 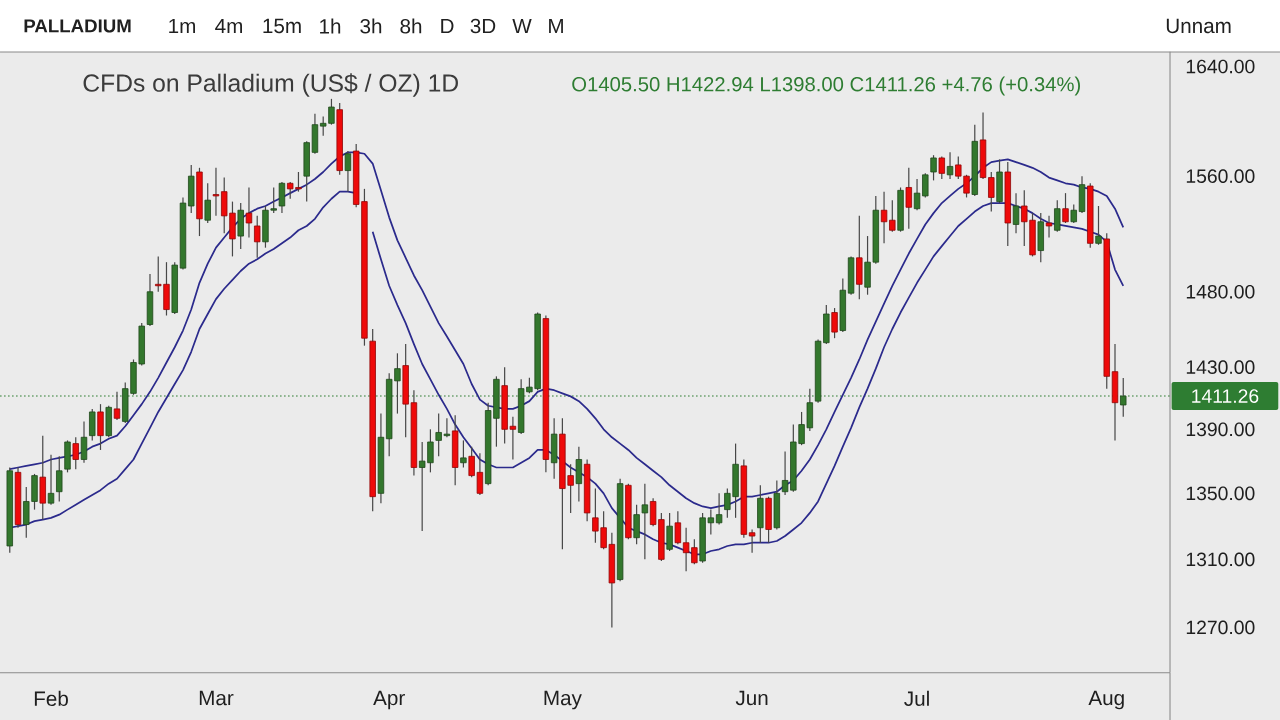 What do you see at coordinates (447, 26) in the screenshot?
I see `text: D` at bounding box center [447, 26].